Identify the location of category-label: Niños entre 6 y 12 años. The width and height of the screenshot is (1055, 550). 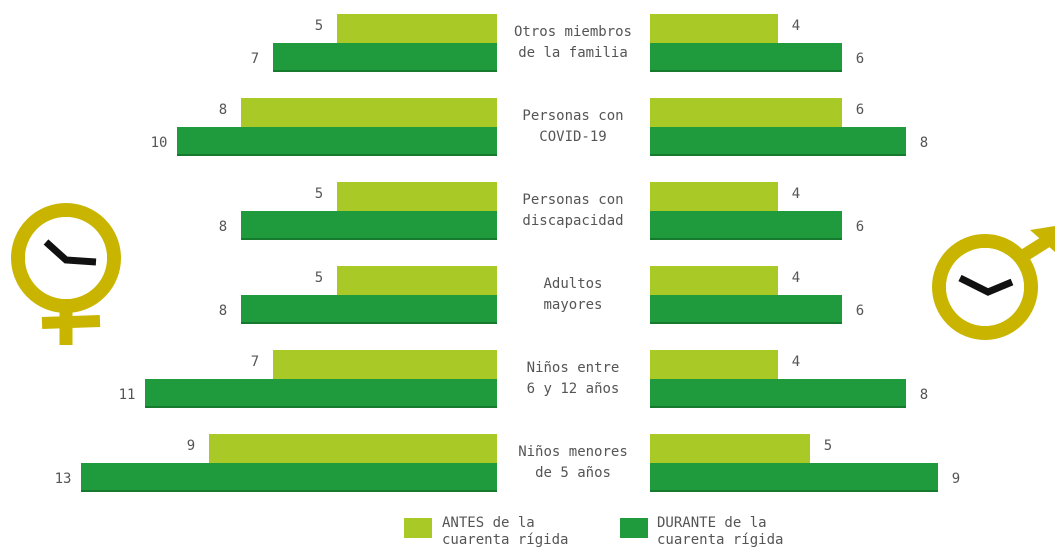
(573, 378).